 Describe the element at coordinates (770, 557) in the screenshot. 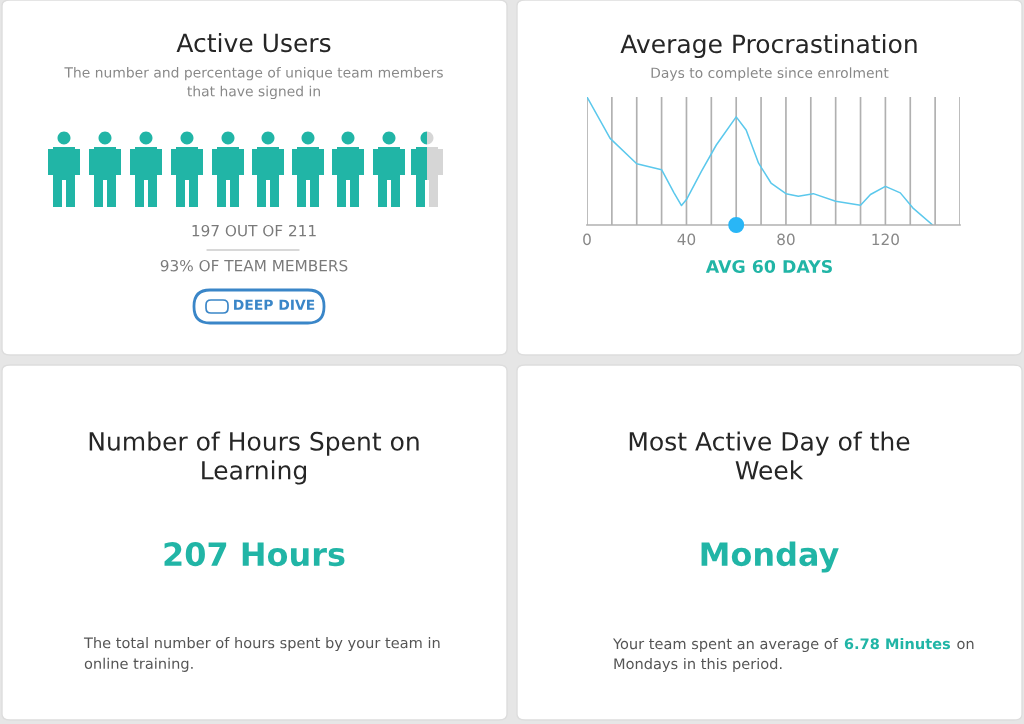

I see `text: Monday` at that location.